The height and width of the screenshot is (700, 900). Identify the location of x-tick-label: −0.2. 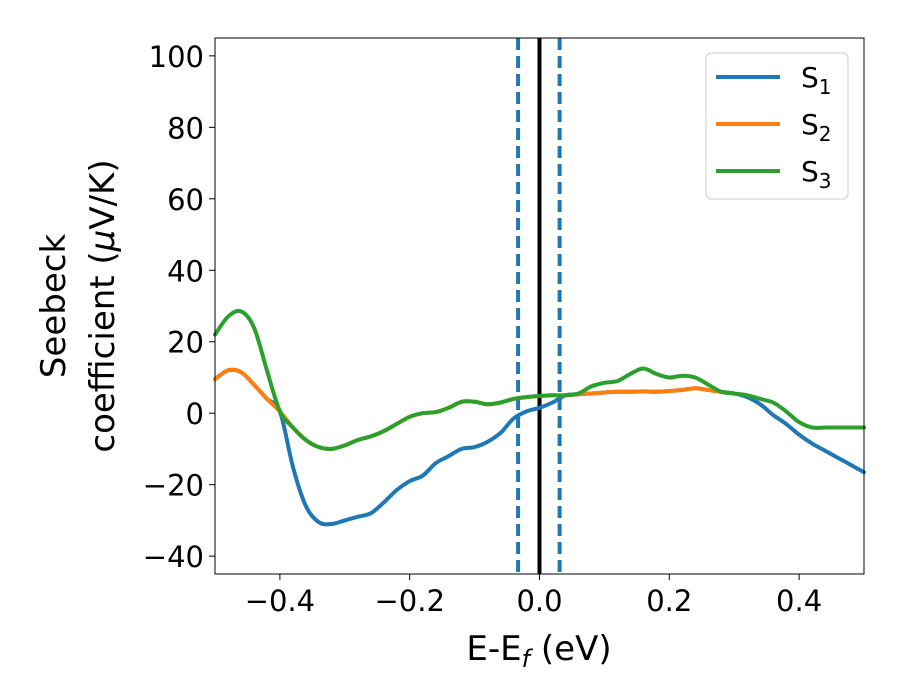
(409, 601).